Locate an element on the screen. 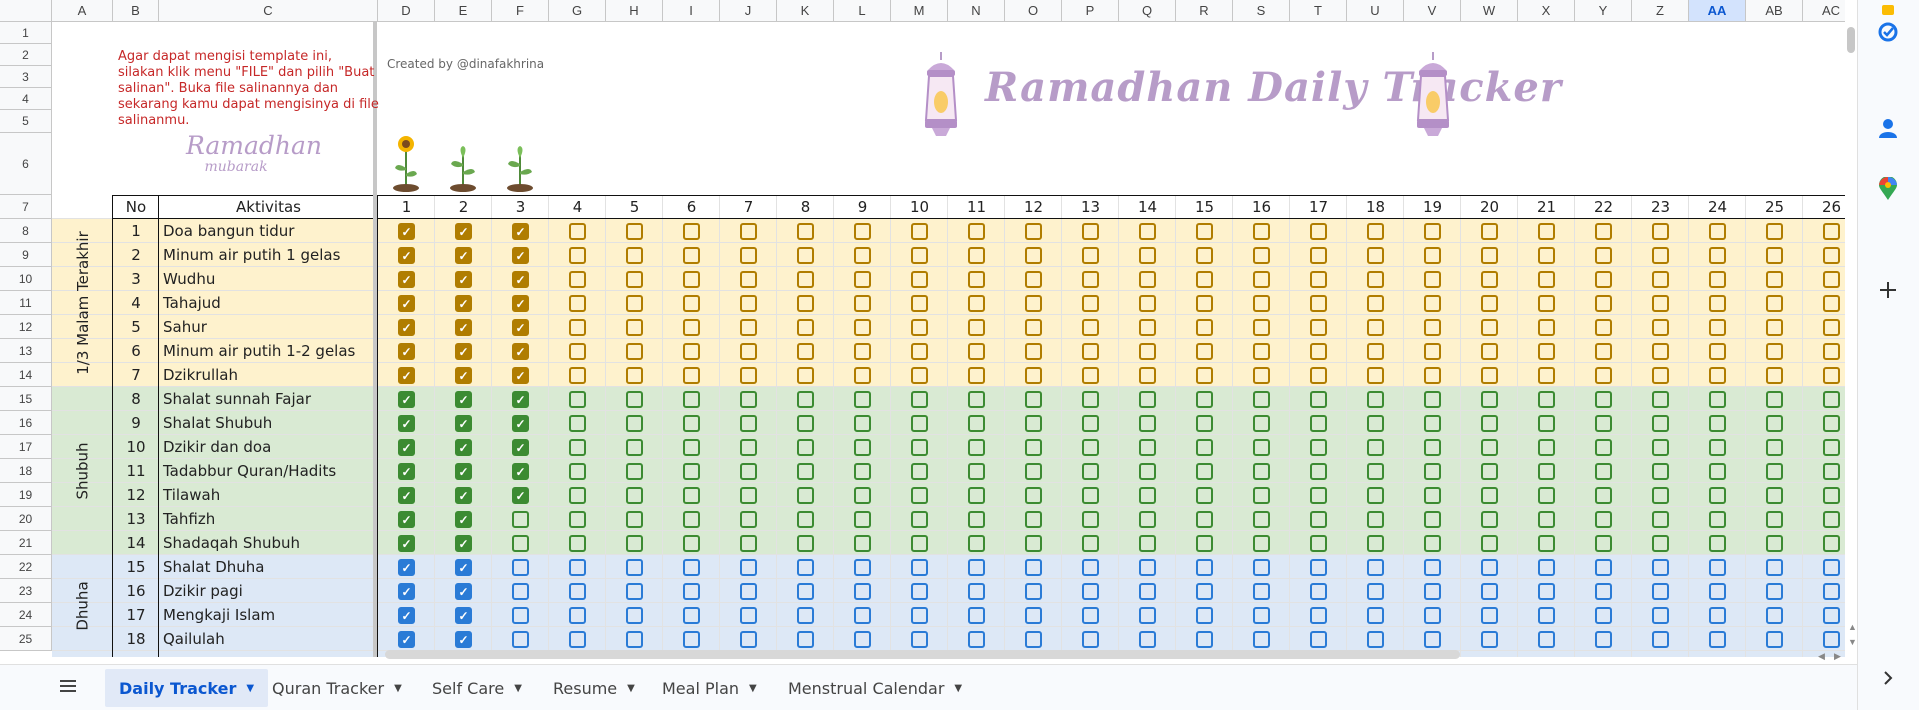  row-header-24: 24 is located at coordinates (26, 615).